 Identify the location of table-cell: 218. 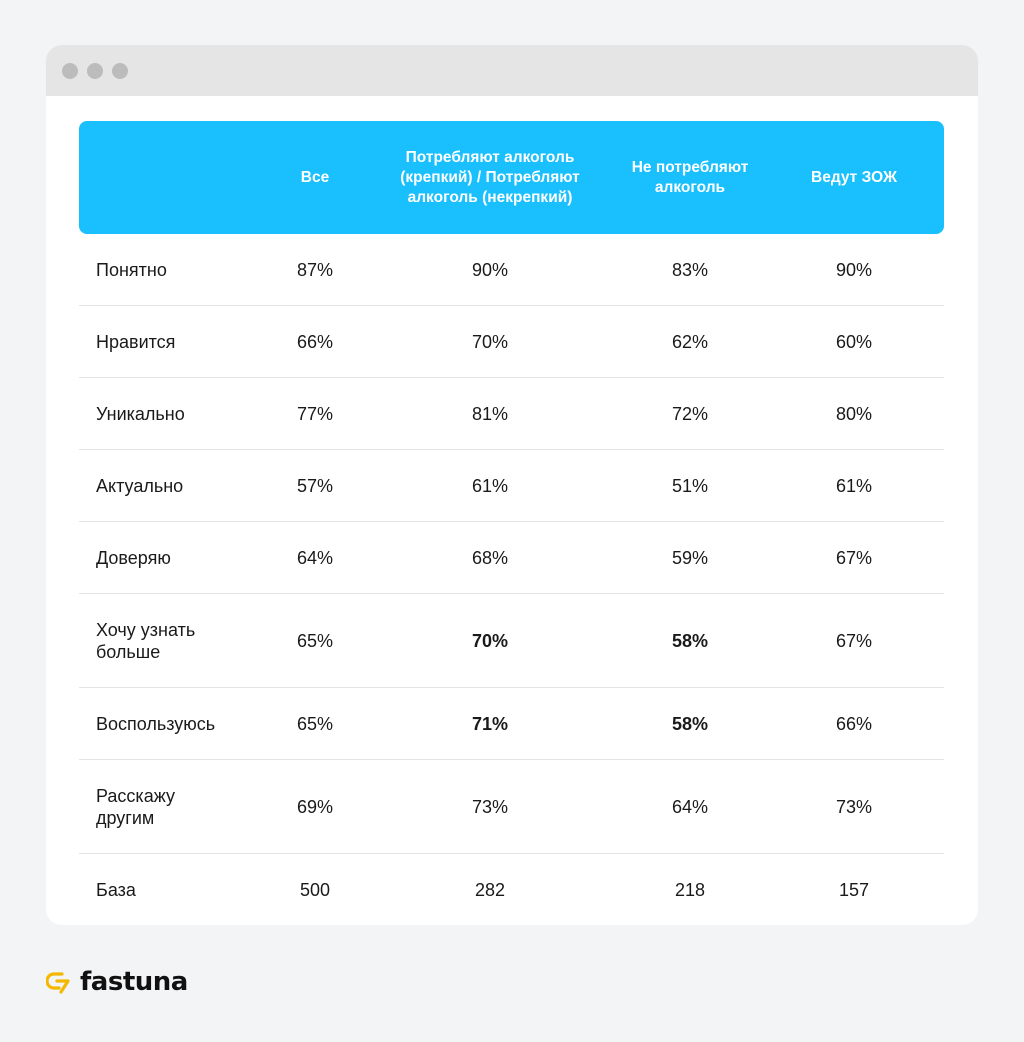
(690, 890).